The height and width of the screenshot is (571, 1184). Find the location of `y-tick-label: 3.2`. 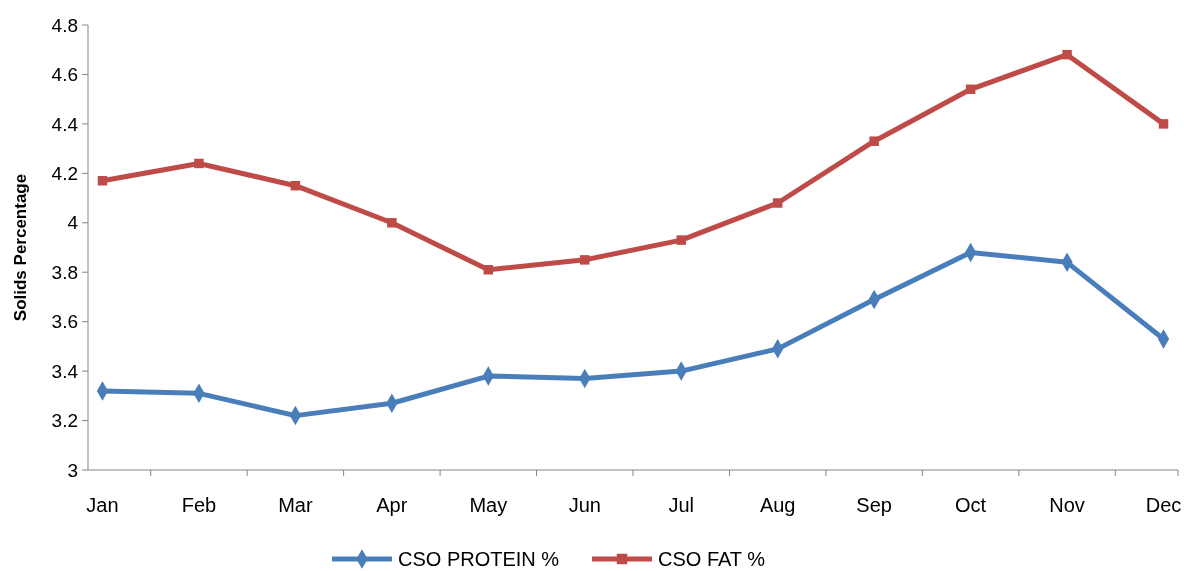

y-tick-label: 3.2 is located at coordinates (64, 421).